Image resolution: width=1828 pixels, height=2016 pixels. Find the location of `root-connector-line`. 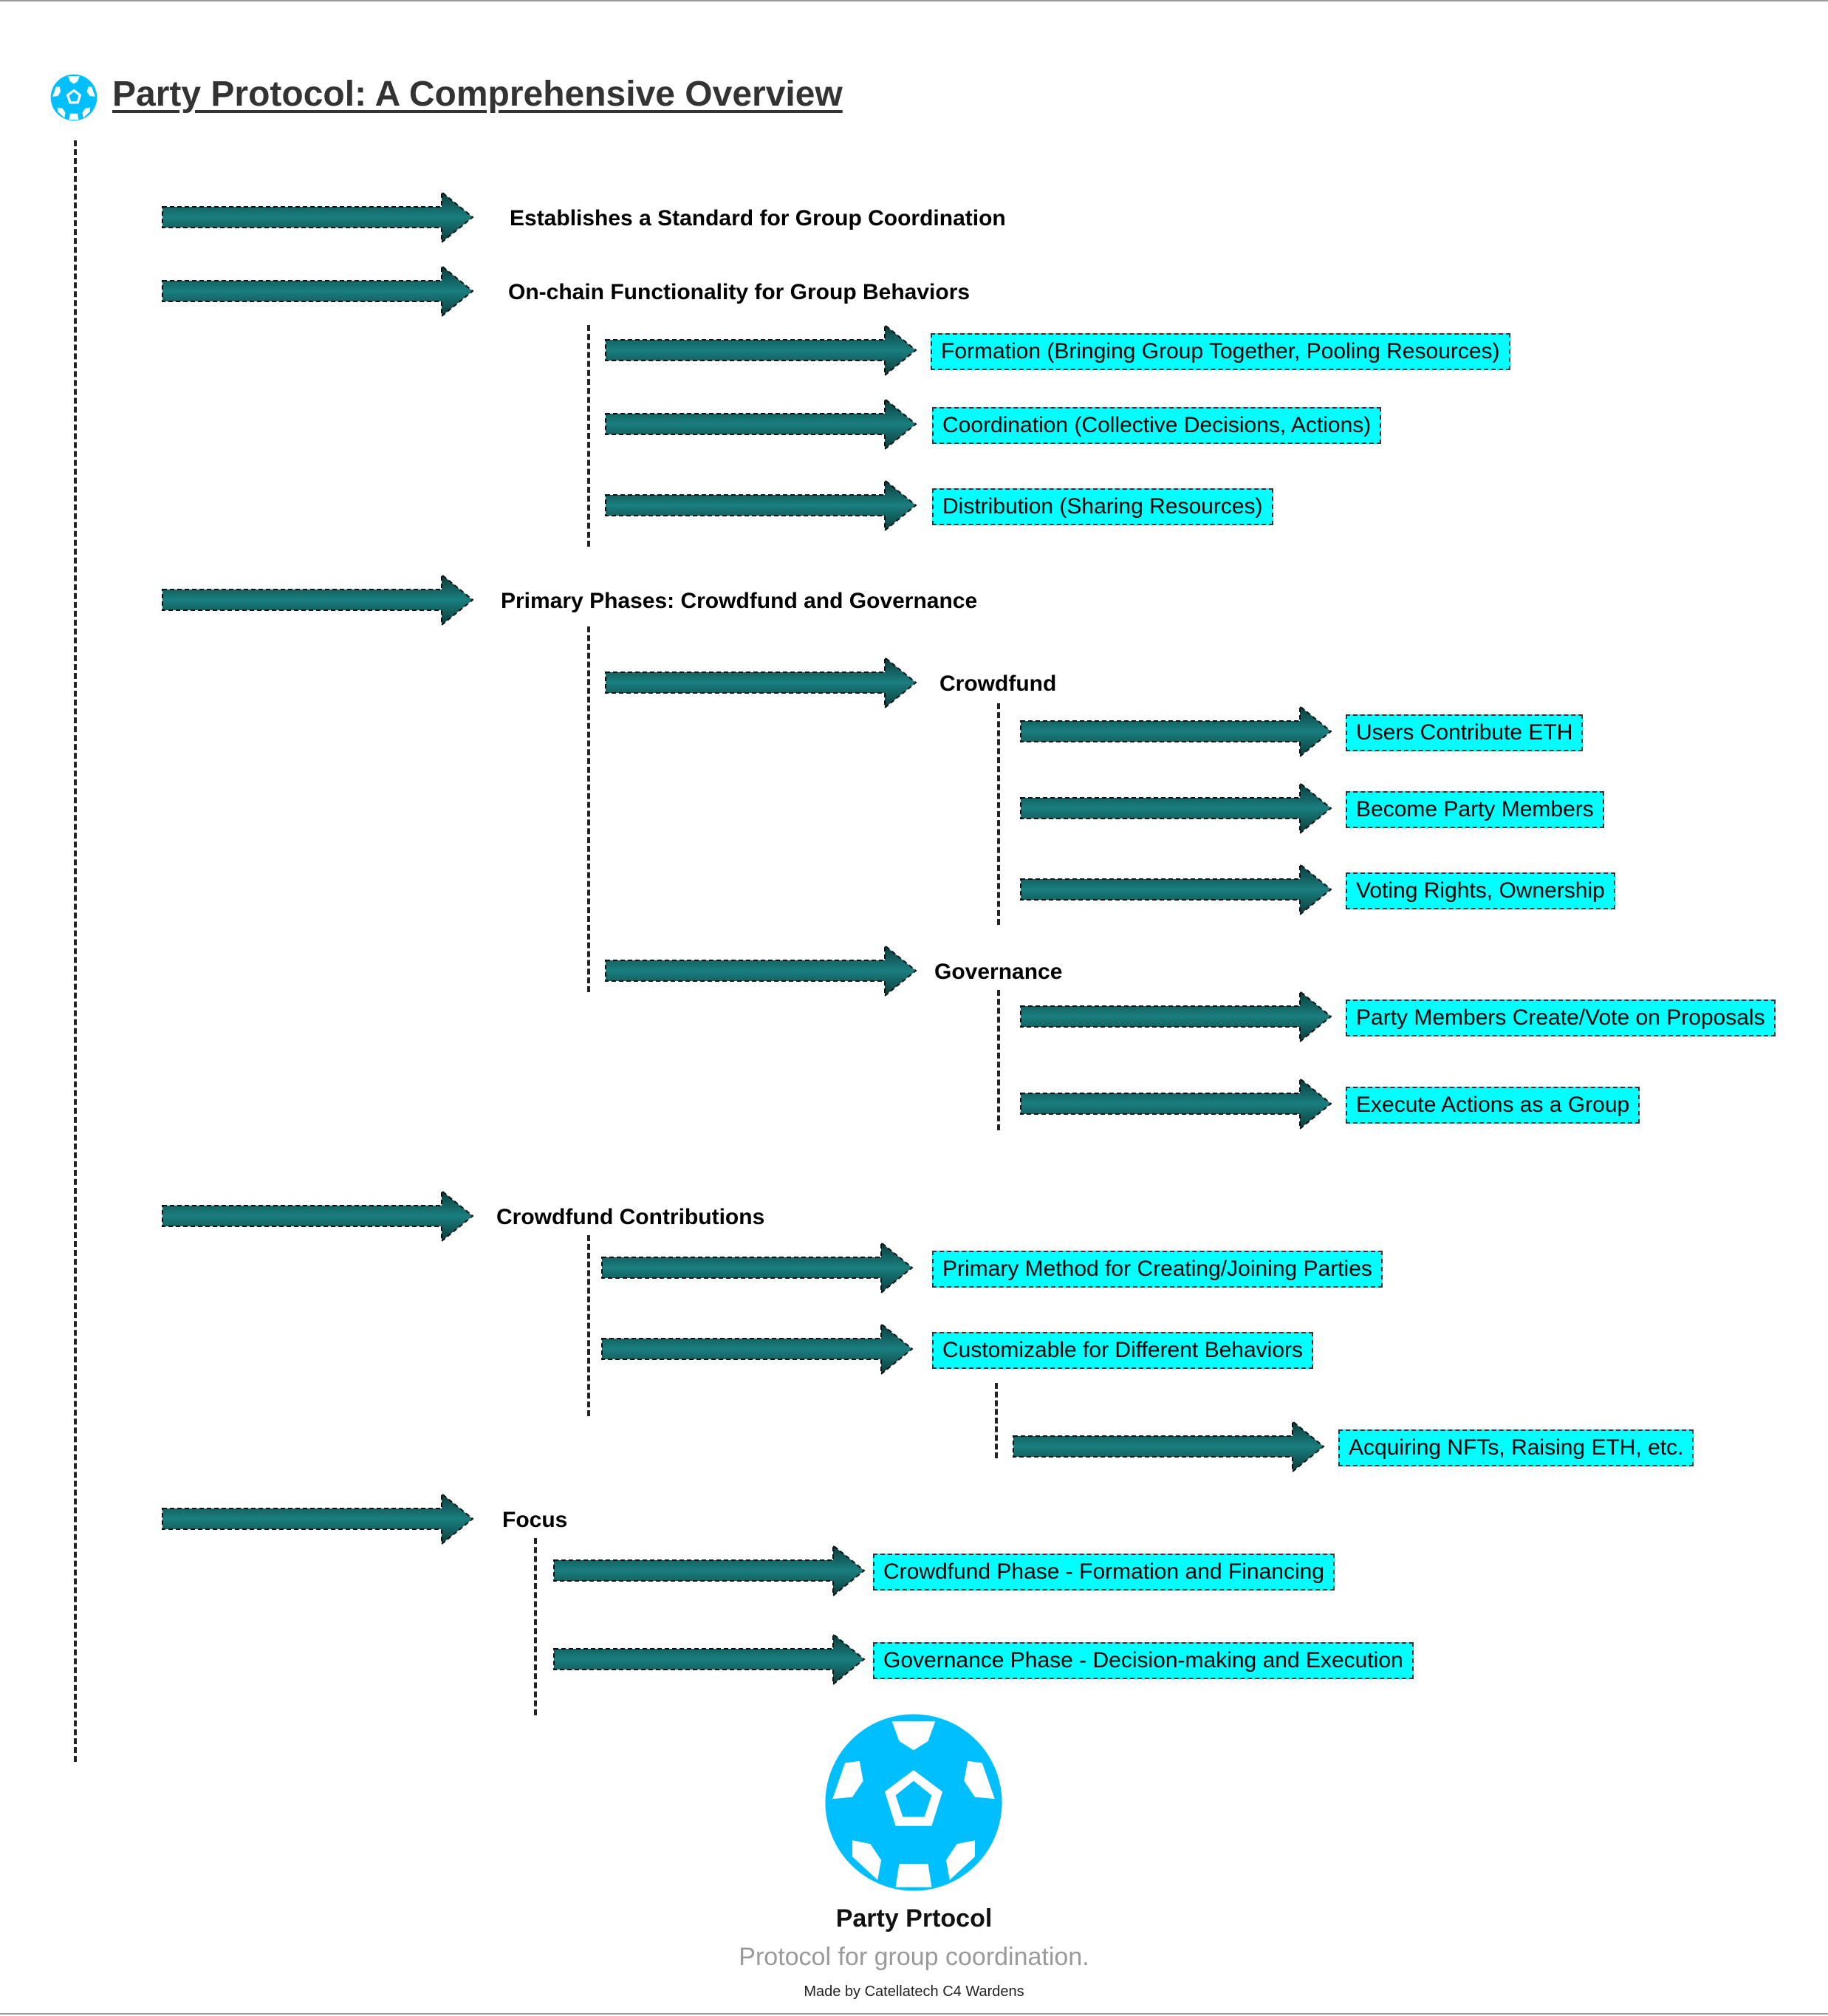

root-connector-line is located at coordinates (75, 951).